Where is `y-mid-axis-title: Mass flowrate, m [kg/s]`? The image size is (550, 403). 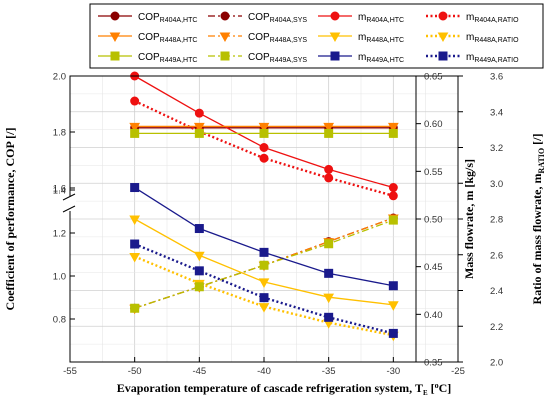
y-mid-axis-title: Mass flowrate, m [kg/s] is located at coordinates (469, 219).